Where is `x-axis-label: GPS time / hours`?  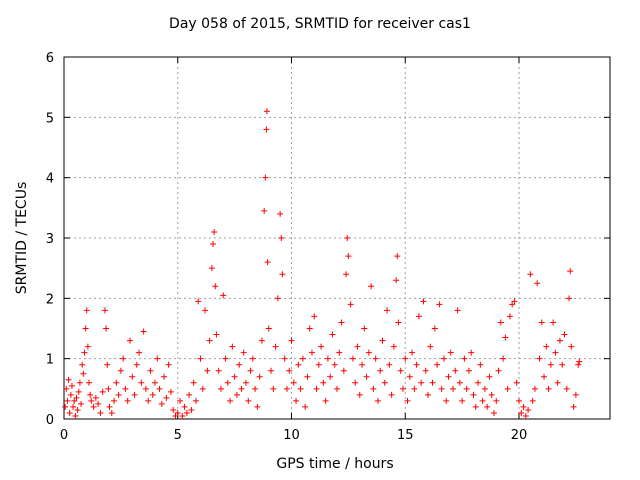
x-axis-label: GPS time / hours is located at coordinates (335, 464).